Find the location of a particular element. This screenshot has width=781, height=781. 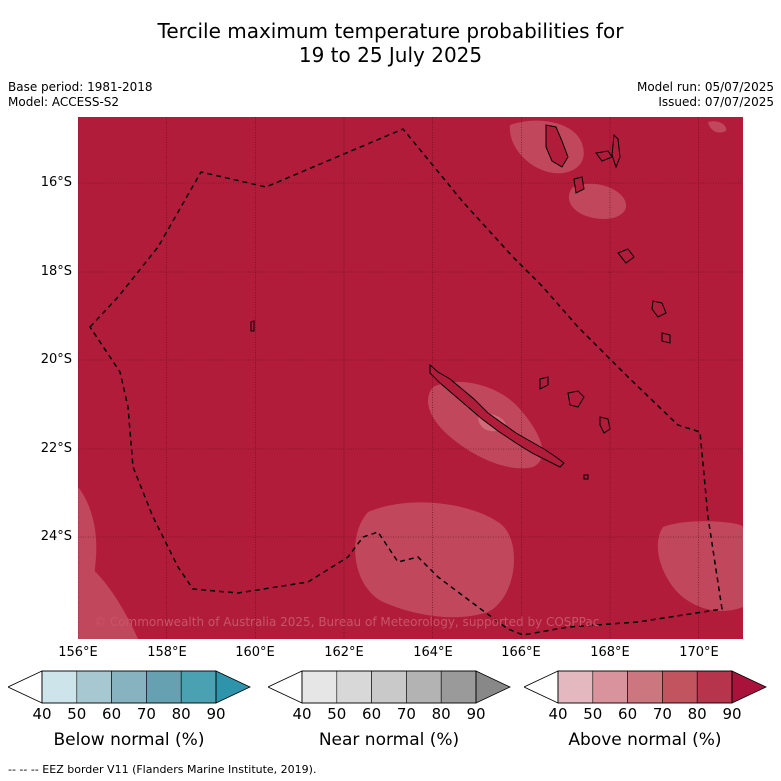

meta-right: Model run: 05/07/2025 Issued: 07/07/2025 is located at coordinates (705, 95).